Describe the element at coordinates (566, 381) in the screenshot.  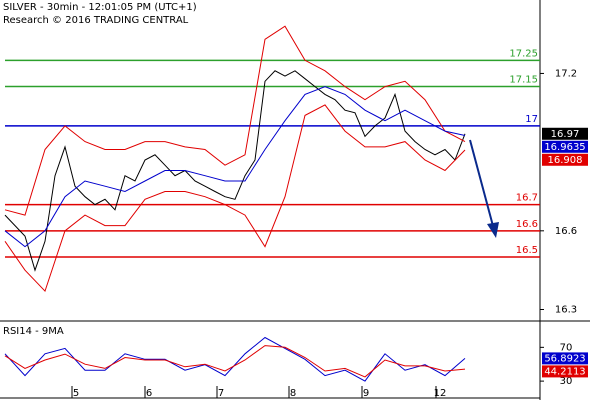
I see `y-tick-label: 30` at that location.